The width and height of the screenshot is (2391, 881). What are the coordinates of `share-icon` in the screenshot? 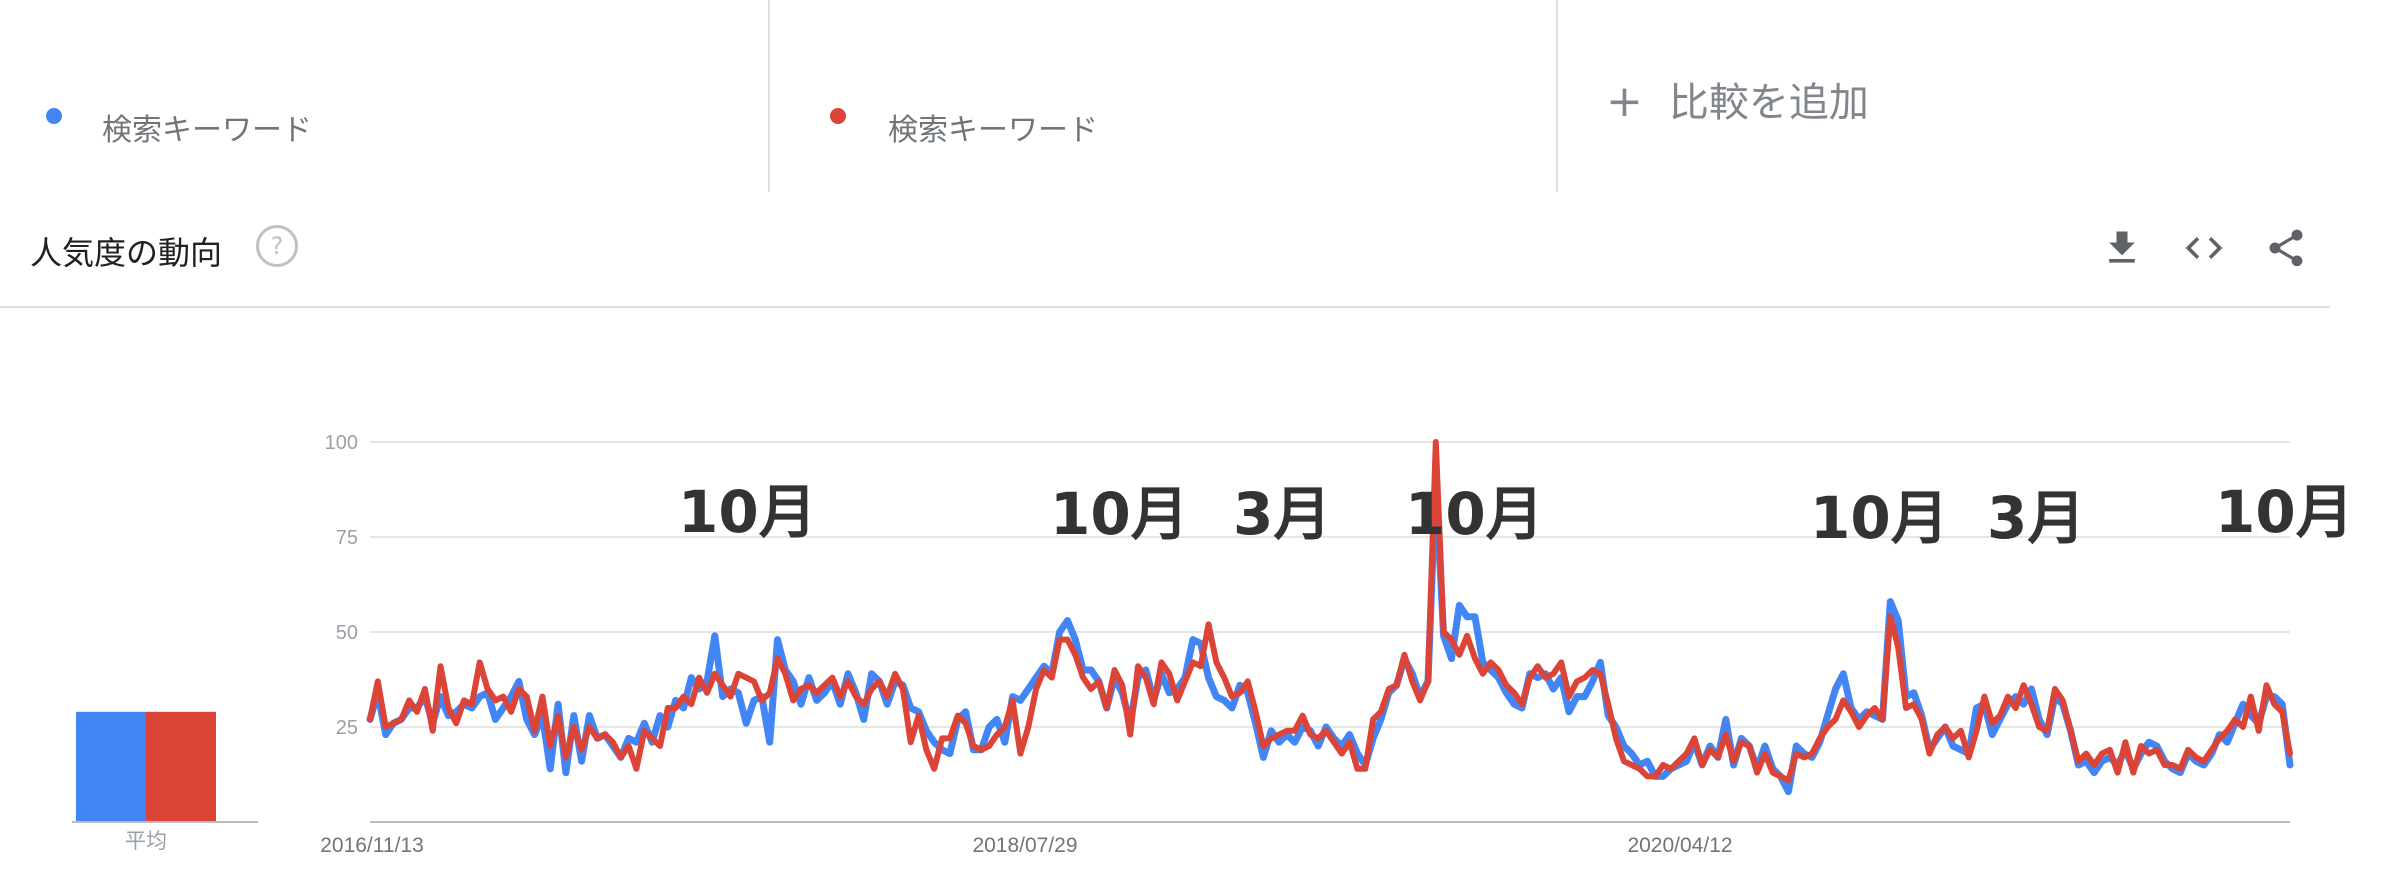 It's located at (2286, 248).